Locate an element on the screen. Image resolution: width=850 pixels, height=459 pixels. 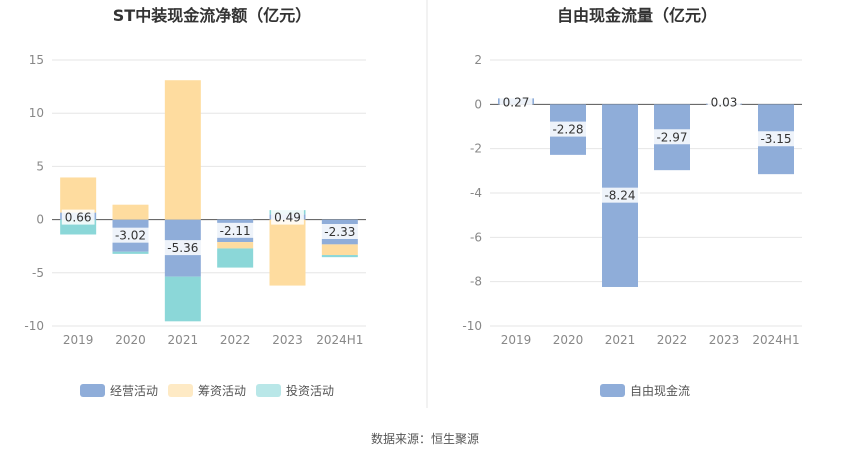
left-legend: 经营活动 筹资活动 投资活动 is located at coordinates (207, 390).